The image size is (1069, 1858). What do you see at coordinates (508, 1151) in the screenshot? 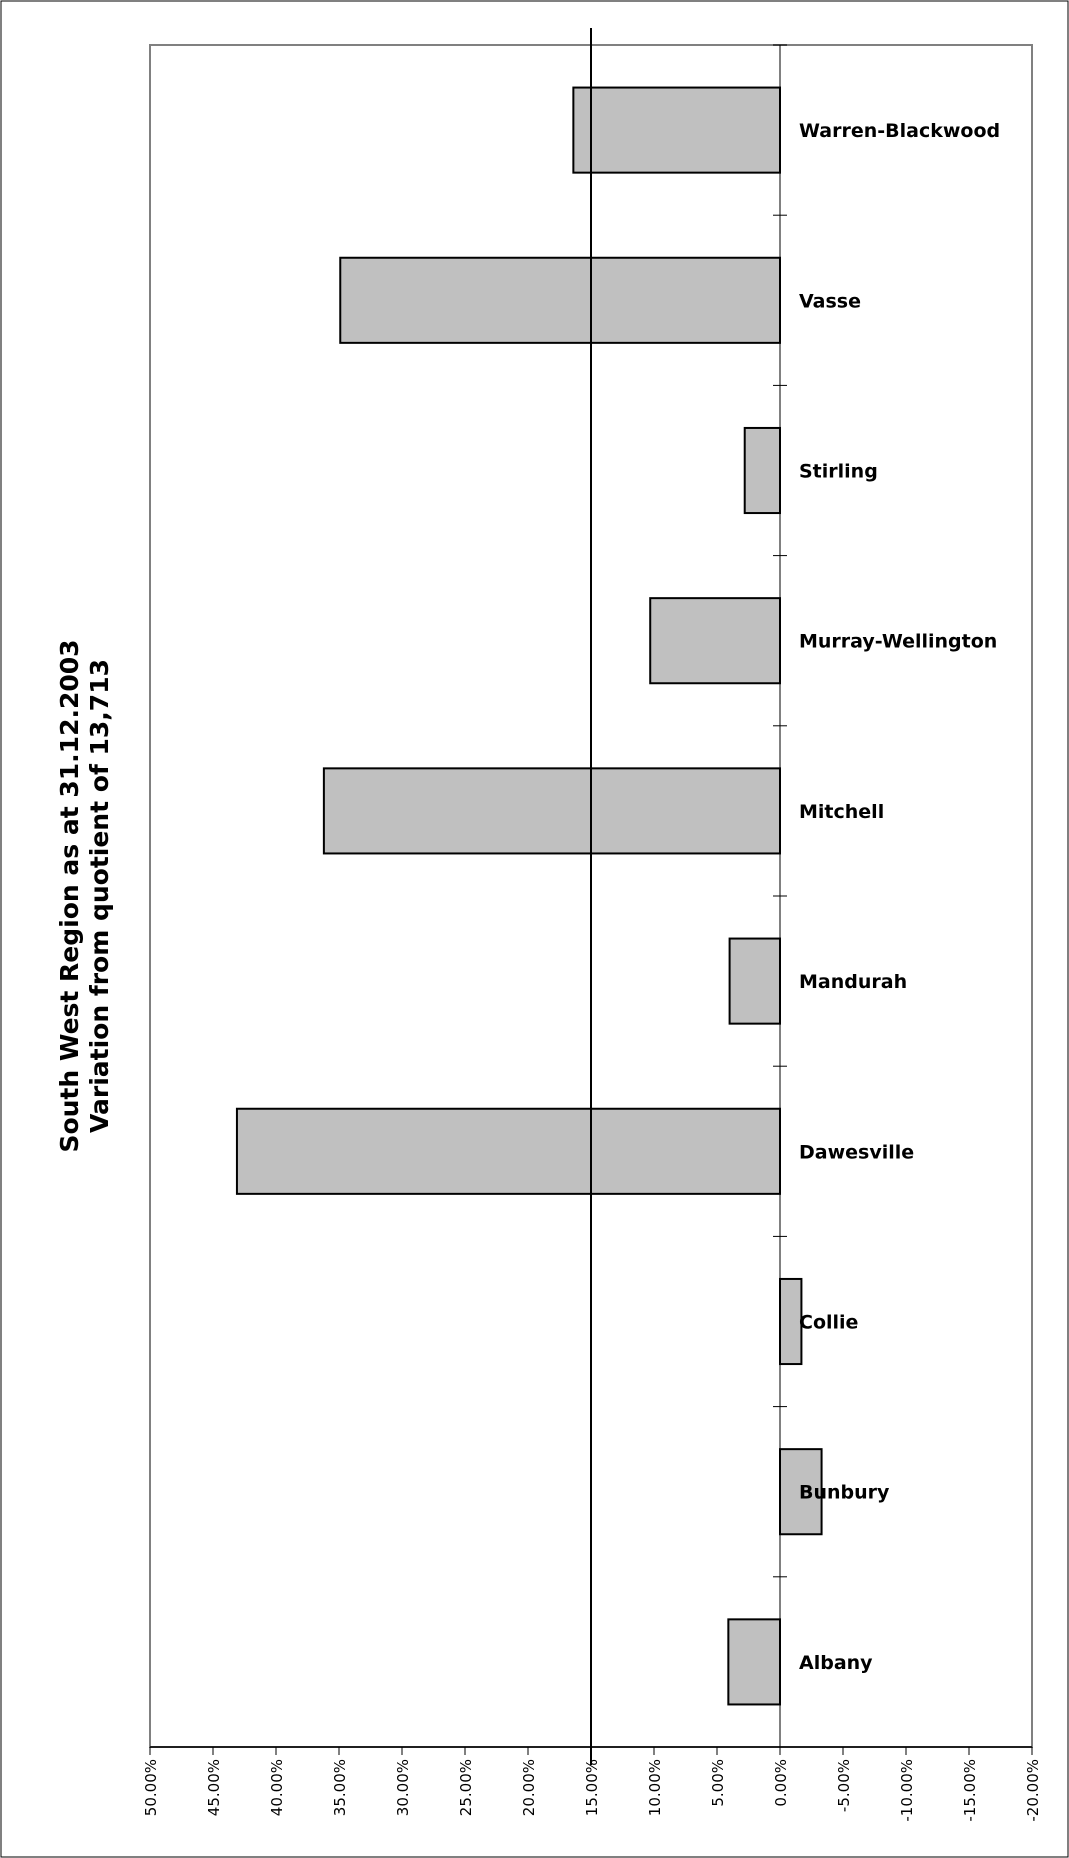
I see `bar-dawesville` at bounding box center [508, 1151].